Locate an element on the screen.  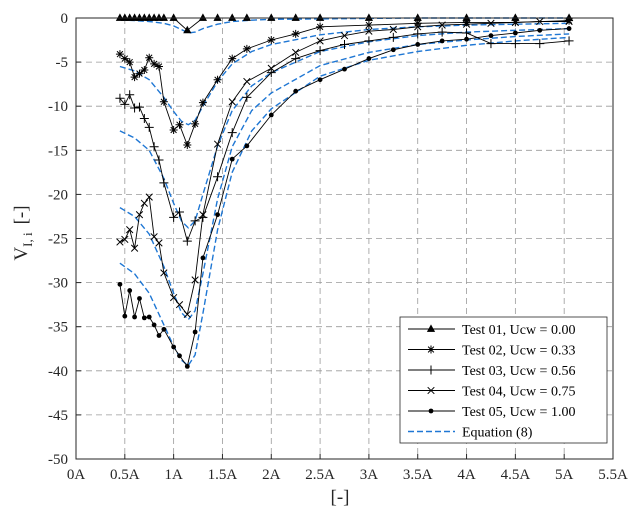
x-tick-label: 0A is located at coordinates (76, 475).